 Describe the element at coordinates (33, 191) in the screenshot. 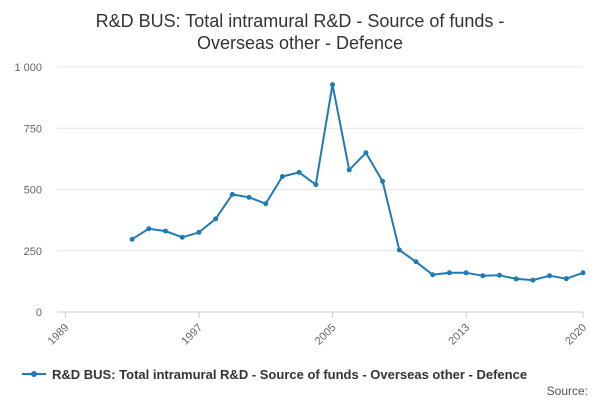

I see `y-tick-label: 500` at that location.